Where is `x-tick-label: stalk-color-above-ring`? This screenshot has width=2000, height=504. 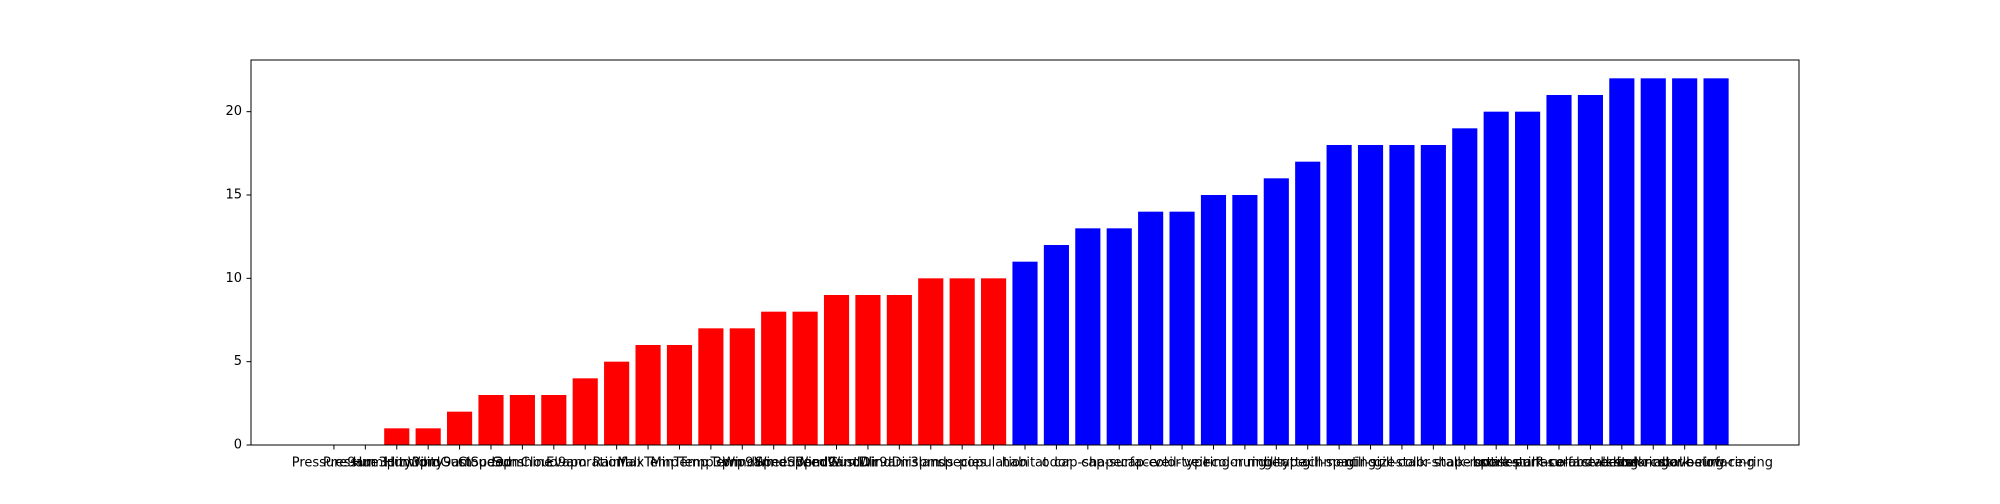 x-tick-label: stalk-color-above-ring is located at coordinates (1653, 463).